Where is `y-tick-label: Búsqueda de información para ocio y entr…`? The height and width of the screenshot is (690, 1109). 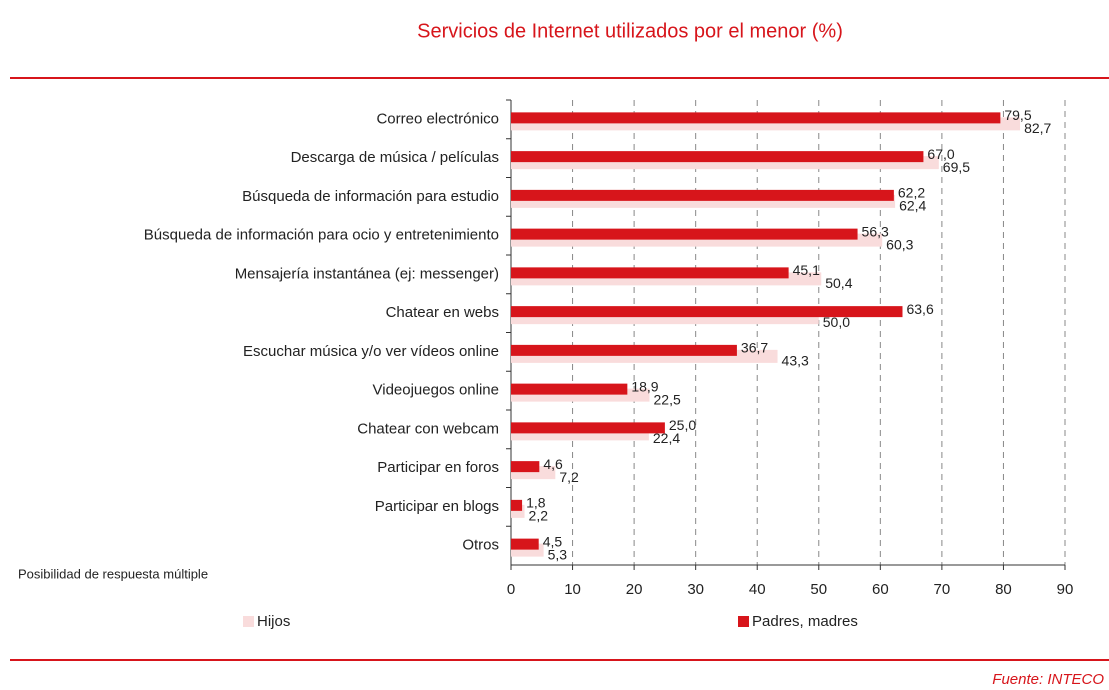
y-tick-label: Búsqueda de información para ocio y entr… is located at coordinates (321, 235).